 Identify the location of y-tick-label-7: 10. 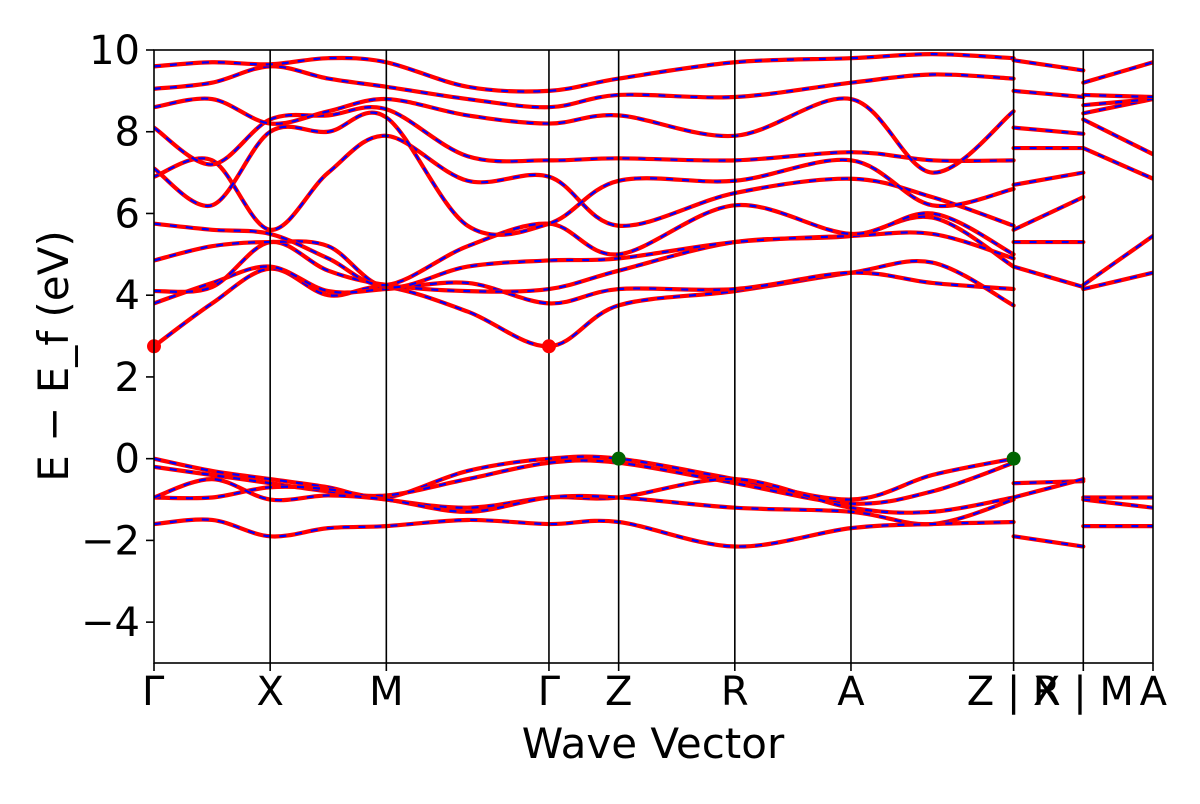
(114, 51).